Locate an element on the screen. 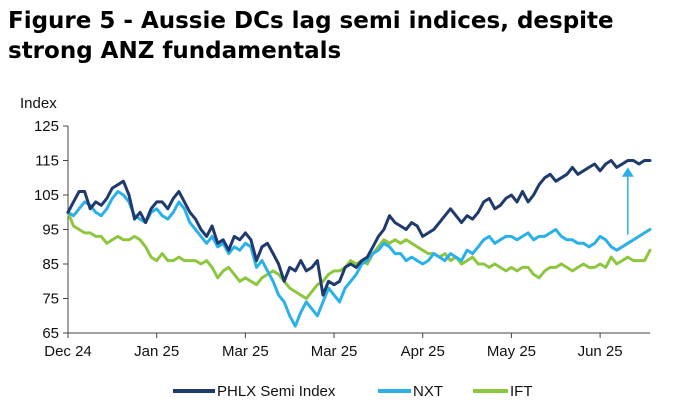 The image size is (682, 406). legend-item: PHLX Semi Index is located at coordinates (254, 391).